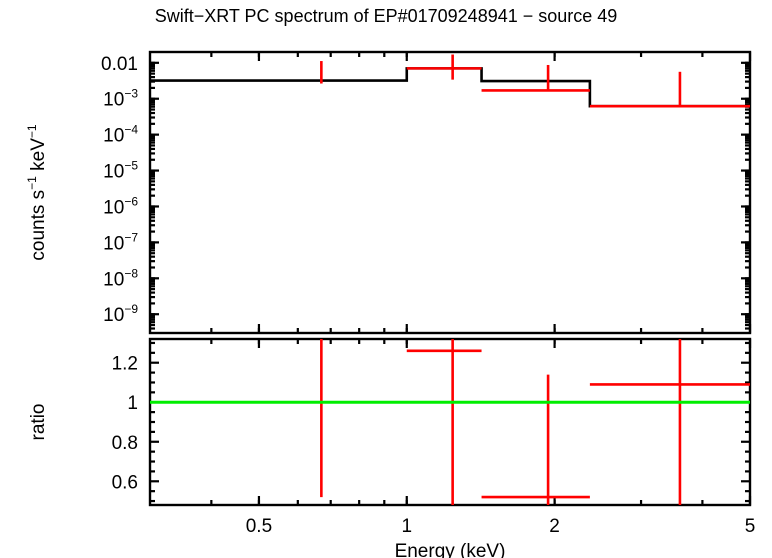 Image resolution: width=772 pixels, height=558 pixels. What do you see at coordinates (37, 192) in the screenshot?
I see `spectrum-y-axis-title: counts s−1 keV−1` at bounding box center [37, 192].